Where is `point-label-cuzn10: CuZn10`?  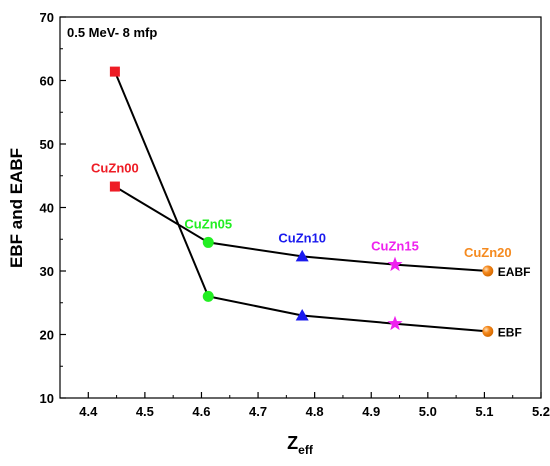 point-label-cuzn10: CuZn10 is located at coordinates (302, 237).